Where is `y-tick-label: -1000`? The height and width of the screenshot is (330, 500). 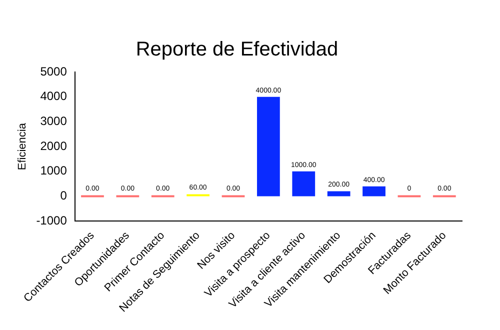 y-tick-label: -1000 is located at coordinates (52, 220).